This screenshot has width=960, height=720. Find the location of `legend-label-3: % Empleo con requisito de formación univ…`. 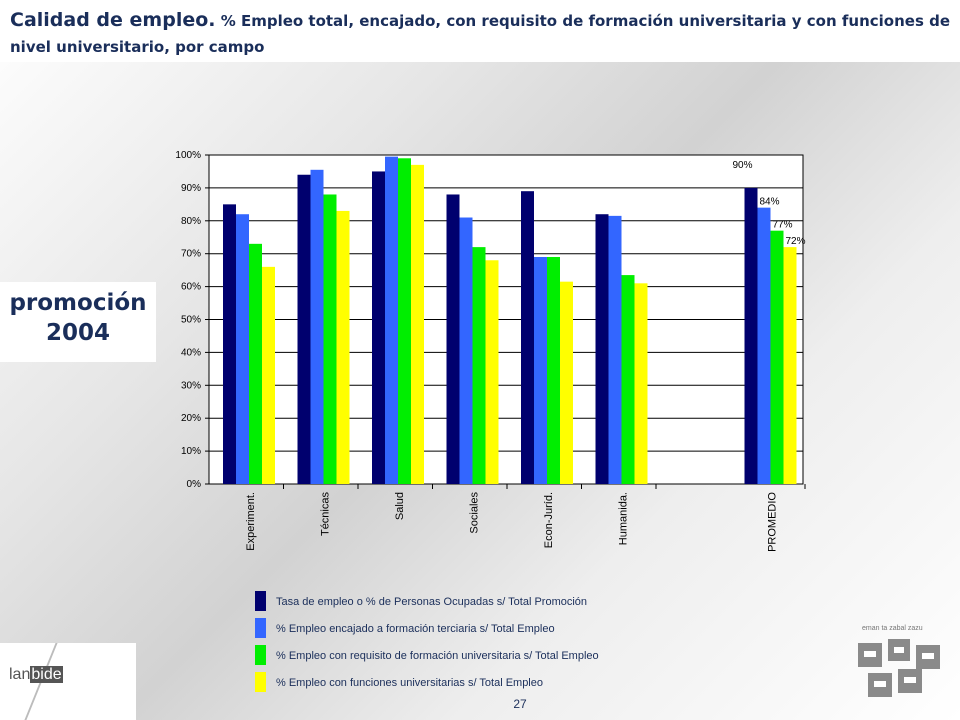

legend-label-3: % Empleo con requisito de formación univ… is located at coordinates (437, 656).